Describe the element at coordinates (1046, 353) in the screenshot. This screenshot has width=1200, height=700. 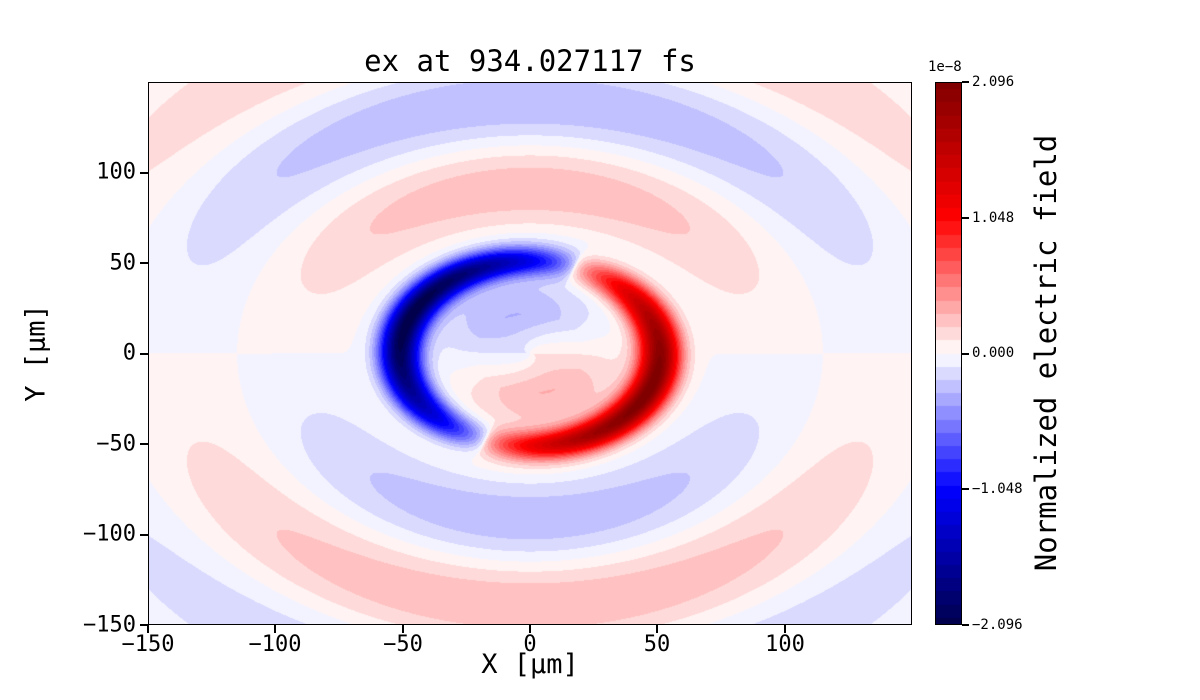
I see `colorbar-label: Normalized electric field` at that location.